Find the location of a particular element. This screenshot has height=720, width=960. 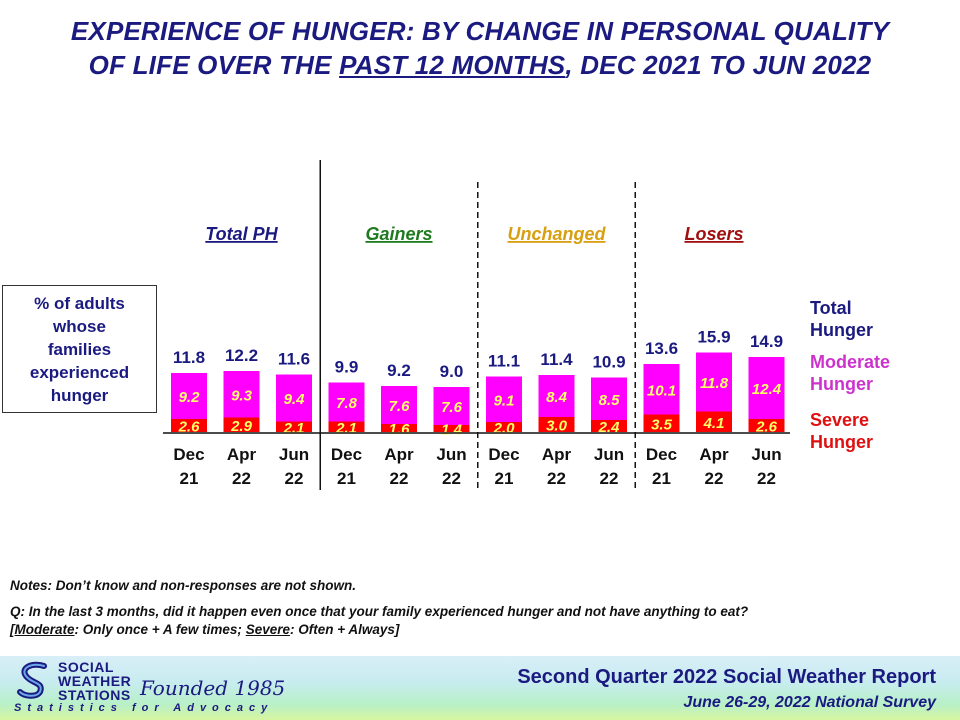

group-label: Gainers is located at coordinates (398, 234).